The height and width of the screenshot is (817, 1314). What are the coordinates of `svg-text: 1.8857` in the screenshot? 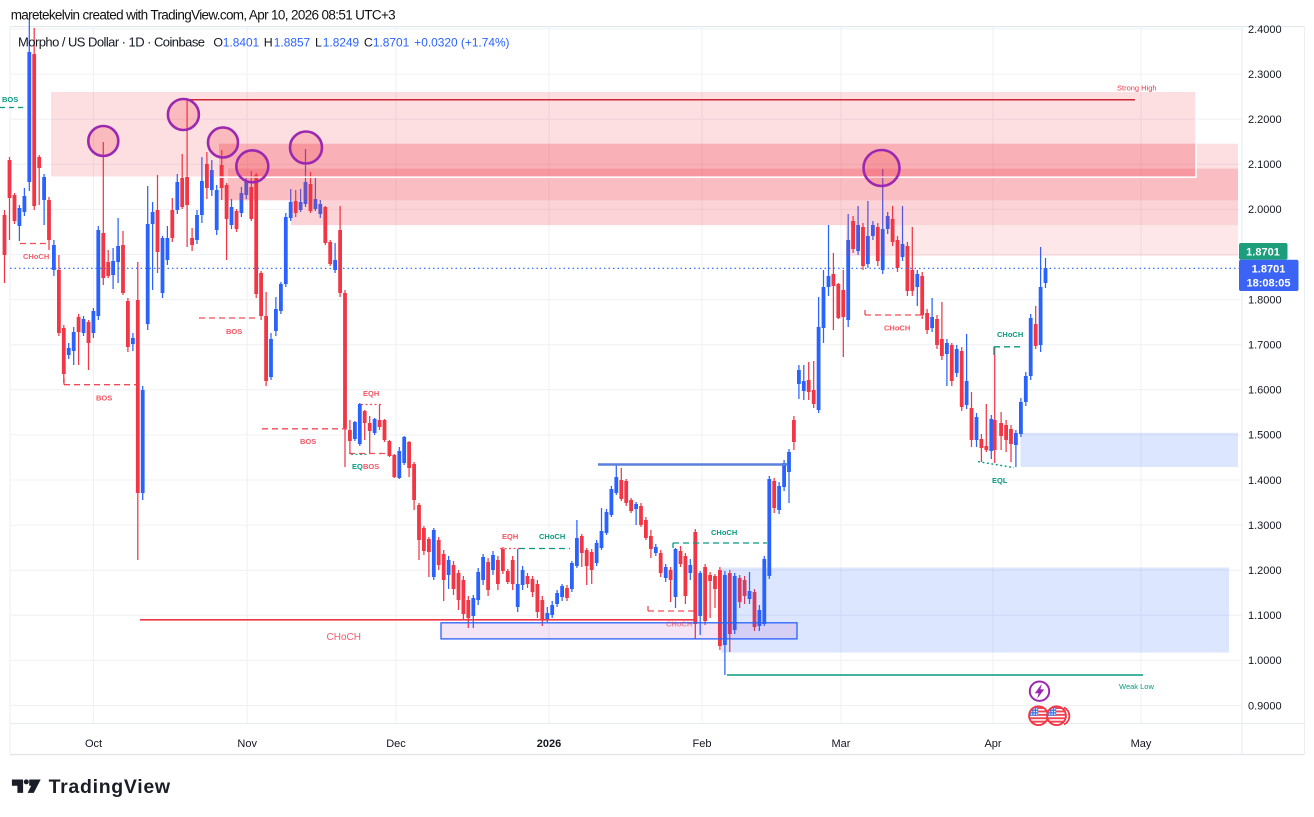 It's located at (292, 43).